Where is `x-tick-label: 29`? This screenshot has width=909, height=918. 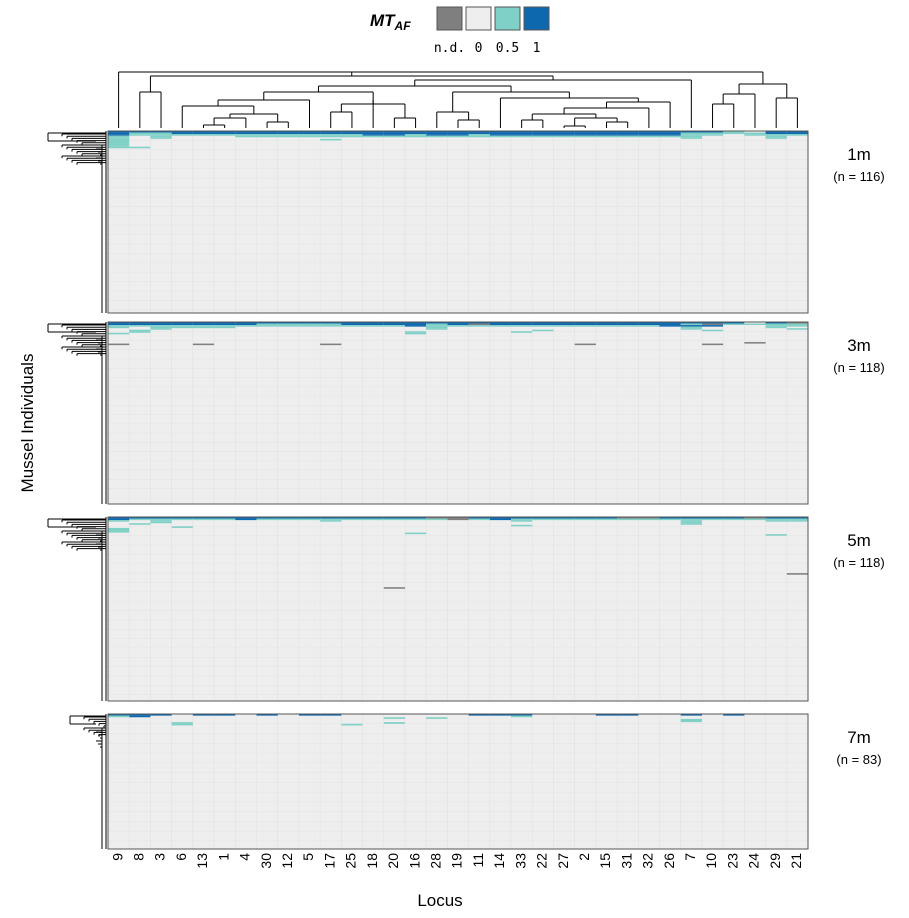 x-tick-label: 29 is located at coordinates (775, 861).